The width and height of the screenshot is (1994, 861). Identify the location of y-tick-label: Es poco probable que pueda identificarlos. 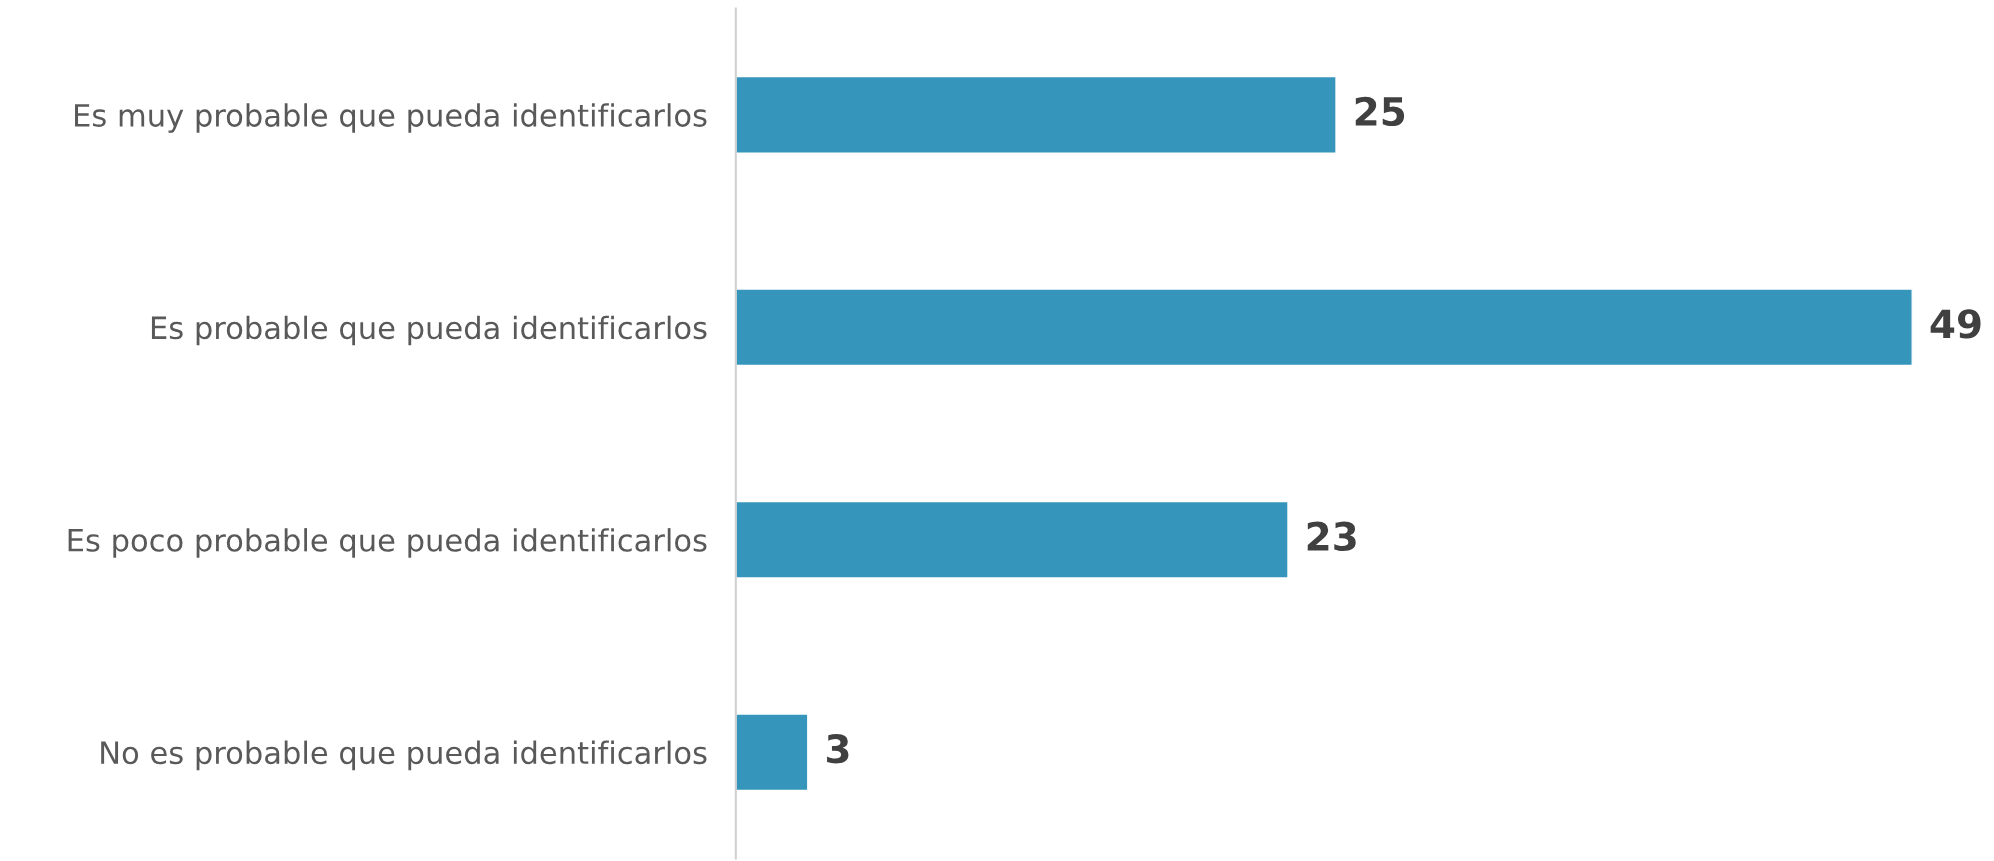
(387, 543).